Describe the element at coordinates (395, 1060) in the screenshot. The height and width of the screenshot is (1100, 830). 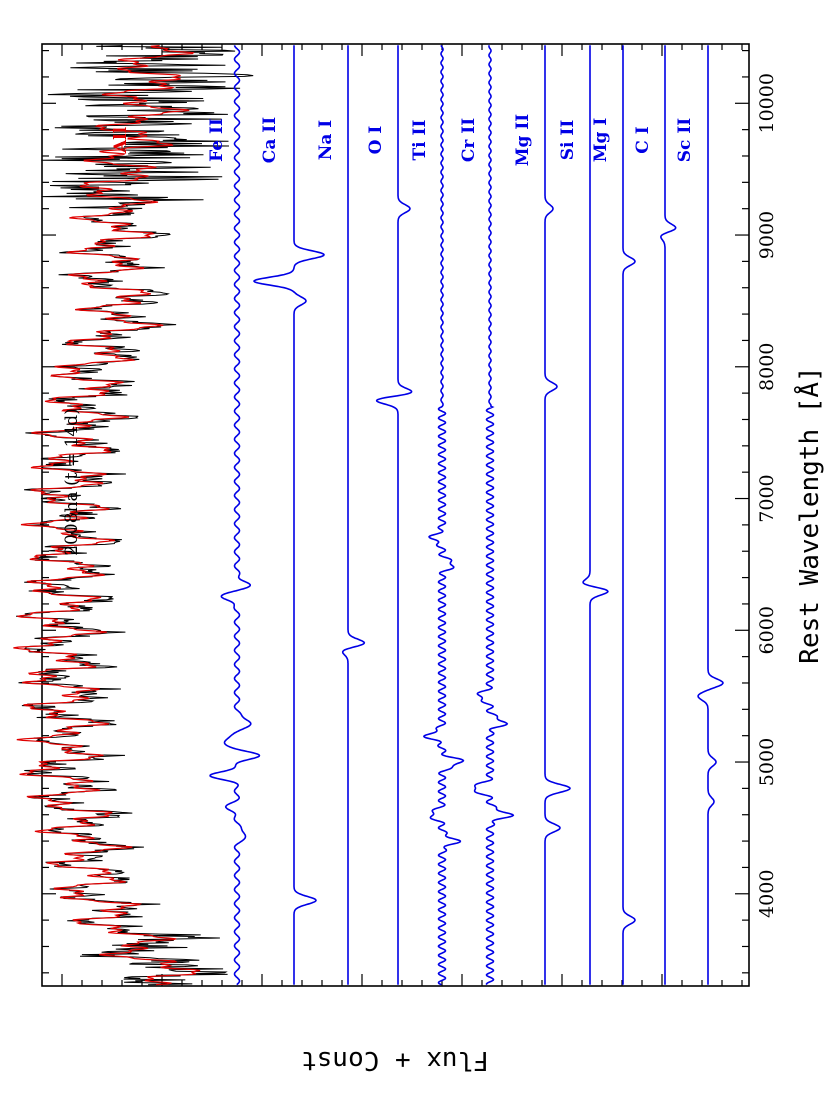
I see `y-axis-label: Flux + Const` at that location.